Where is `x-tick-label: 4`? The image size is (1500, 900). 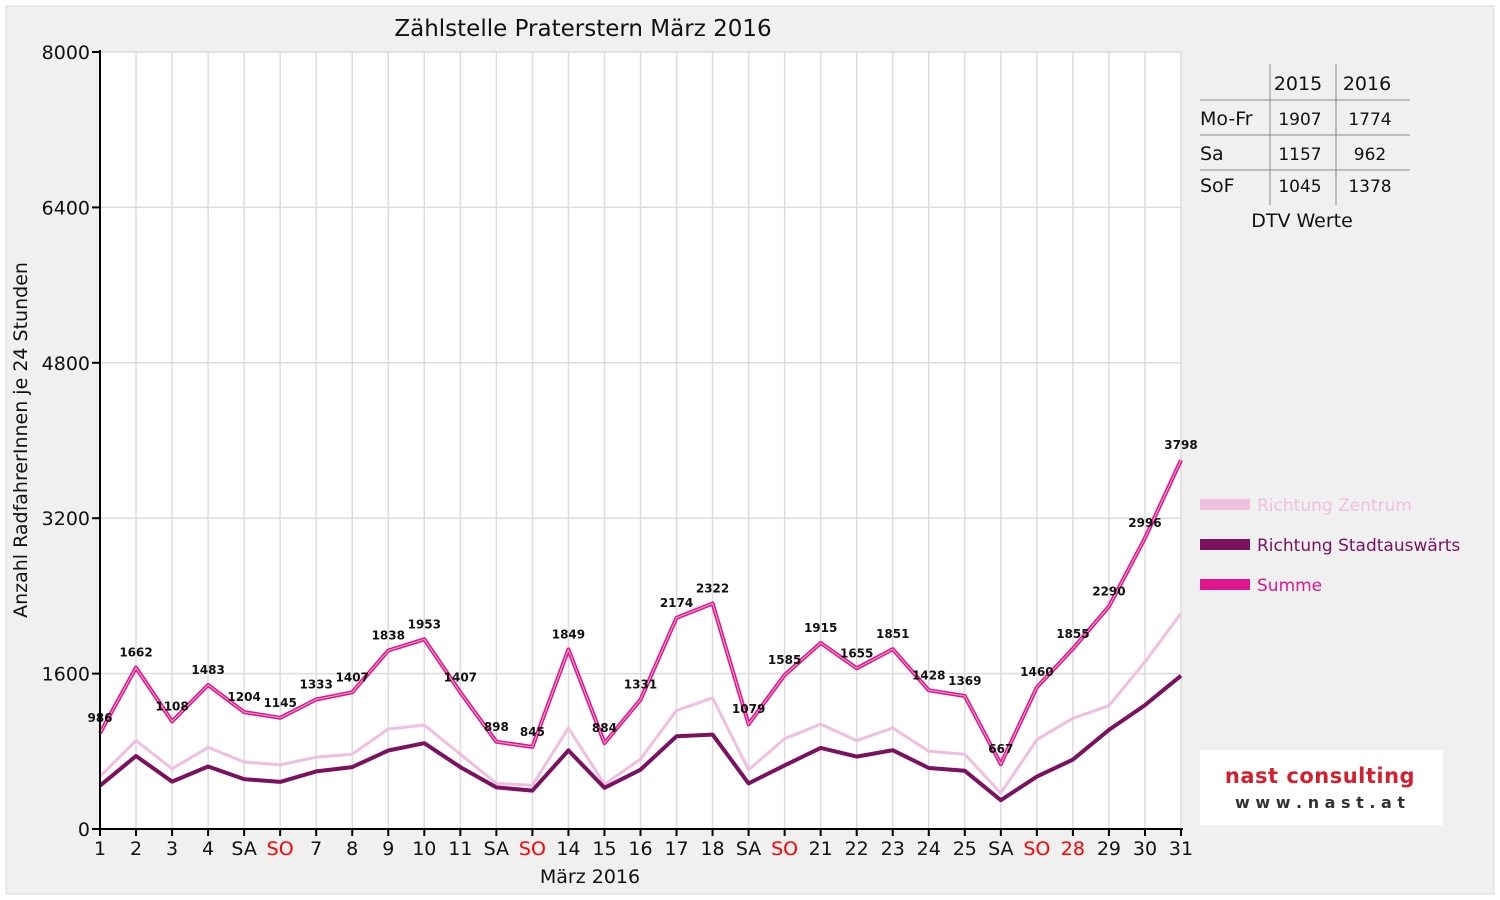
x-tick-label: 4 is located at coordinates (208, 849).